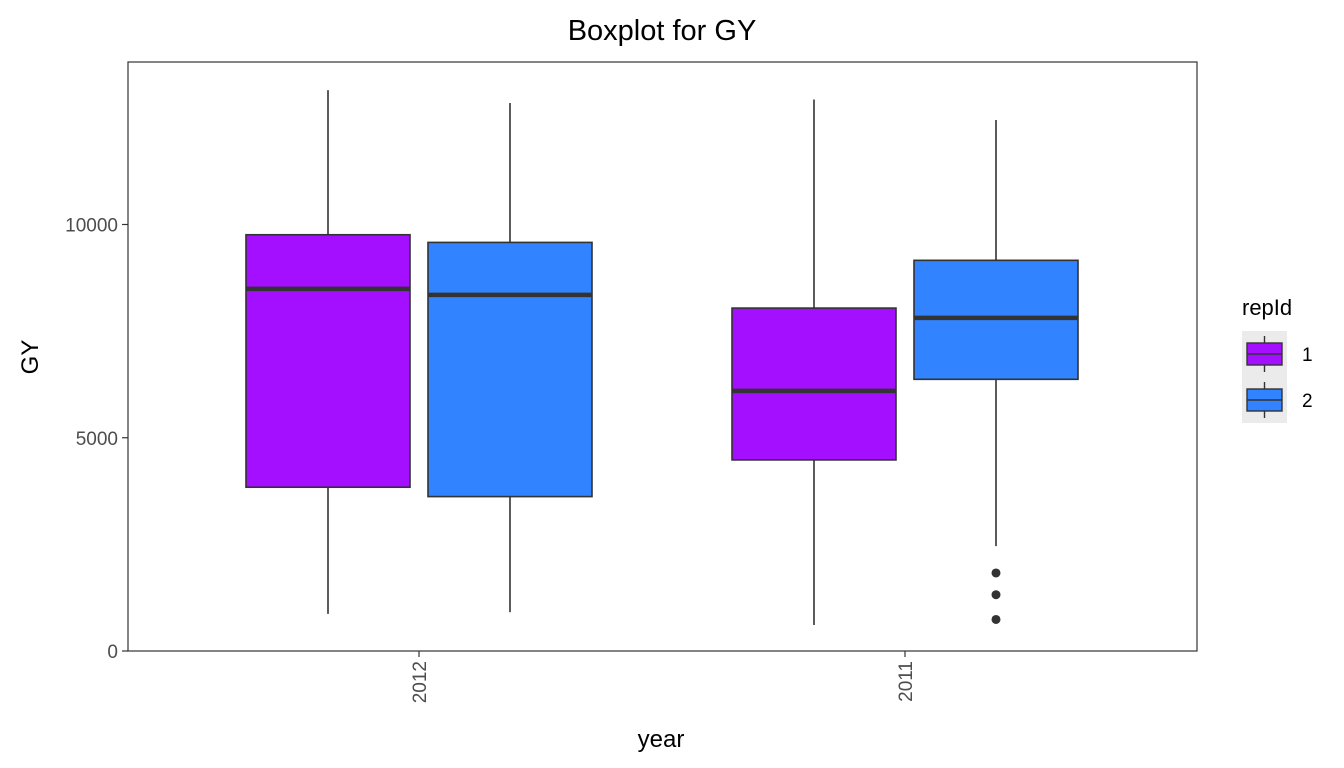 This screenshot has height=768, width=1344. What do you see at coordinates (112, 652) in the screenshot?
I see `y-tick-label: 0` at bounding box center [112, 652].